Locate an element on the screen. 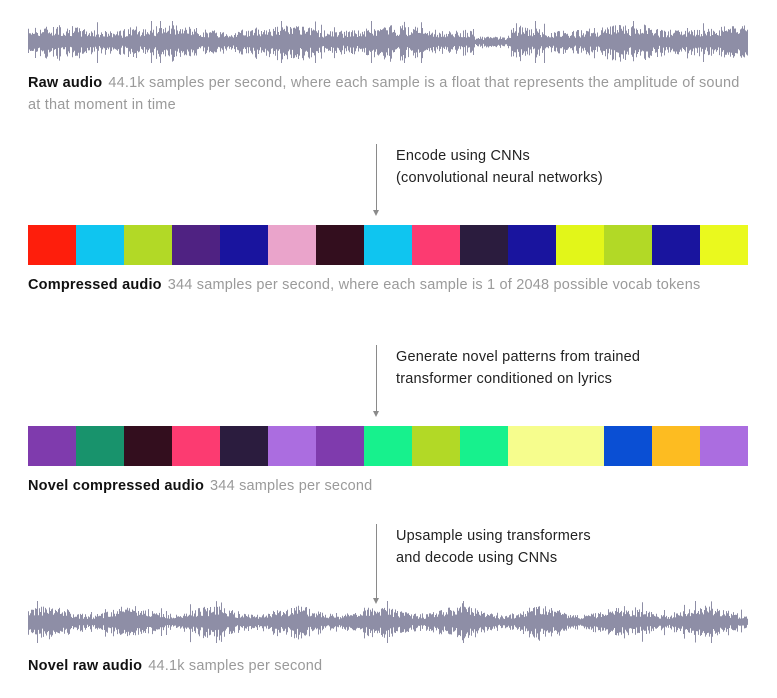  generate-arrow is located at coordinates (376, 381).